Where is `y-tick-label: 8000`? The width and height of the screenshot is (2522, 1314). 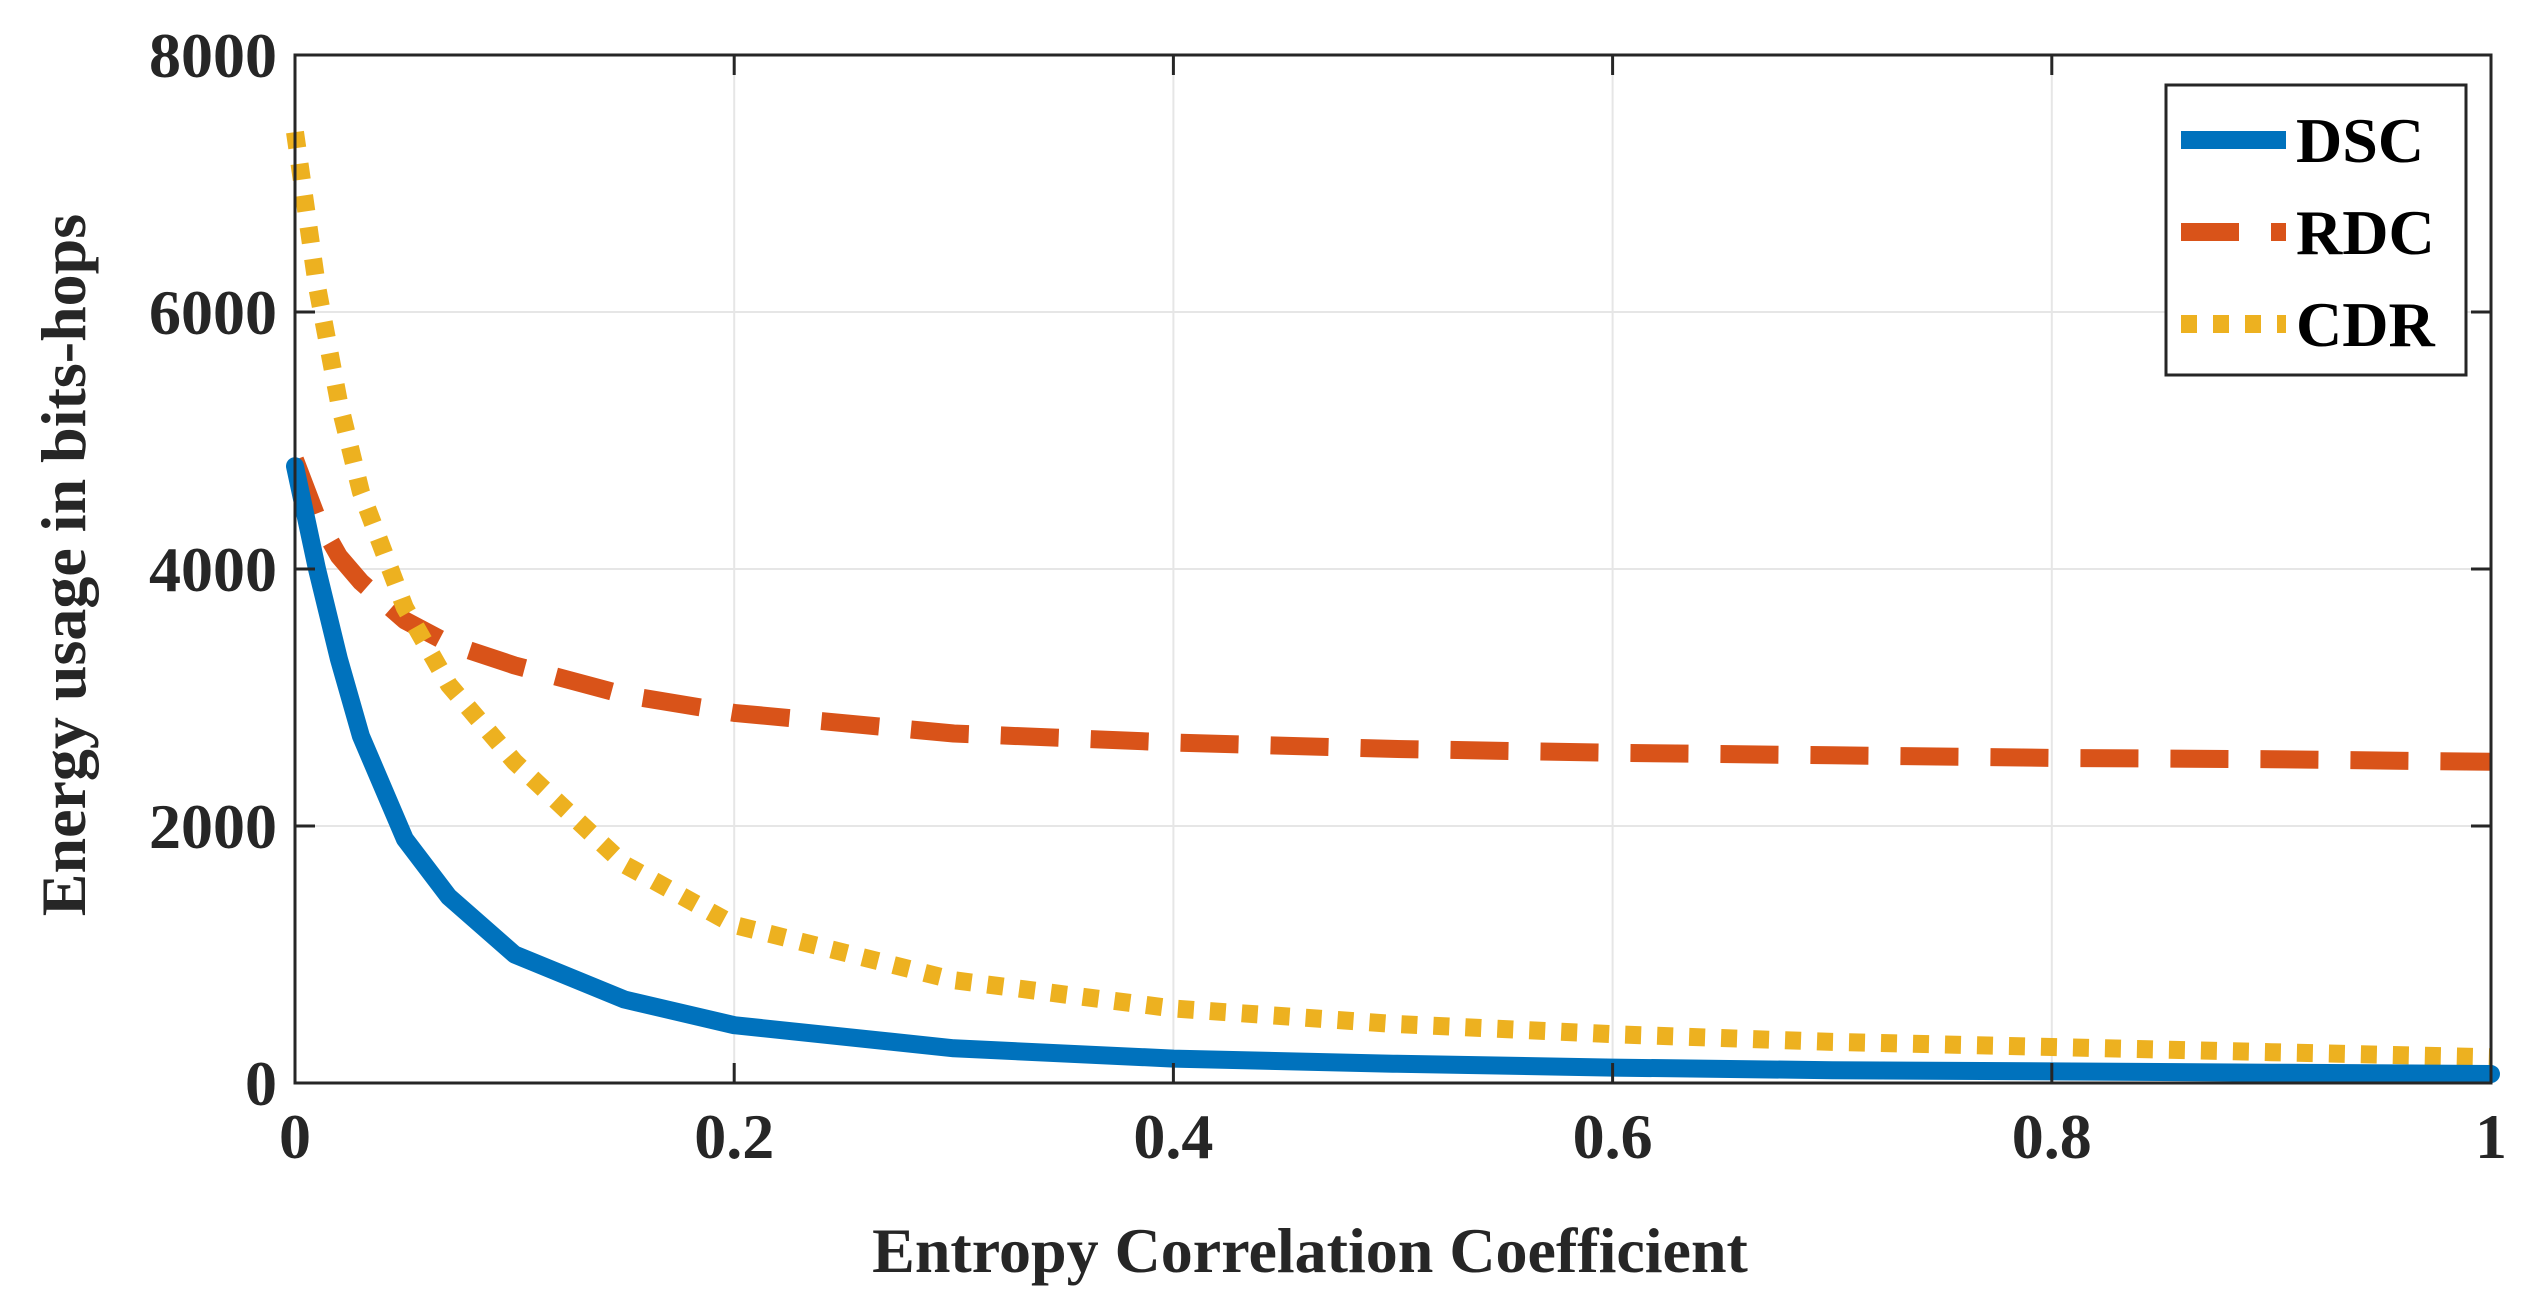 y-tick-label: 8000 is located at coordinates (213, 55).